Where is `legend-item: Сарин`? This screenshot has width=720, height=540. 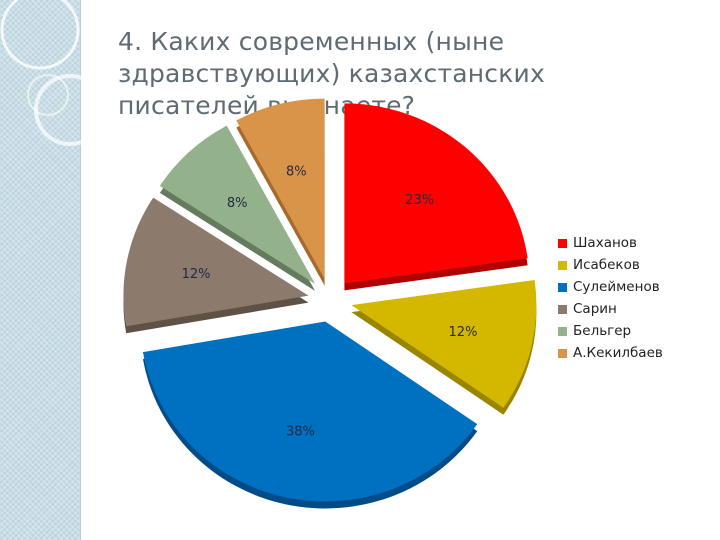
legend-item: Сарин is located at coordinates (610, 309).